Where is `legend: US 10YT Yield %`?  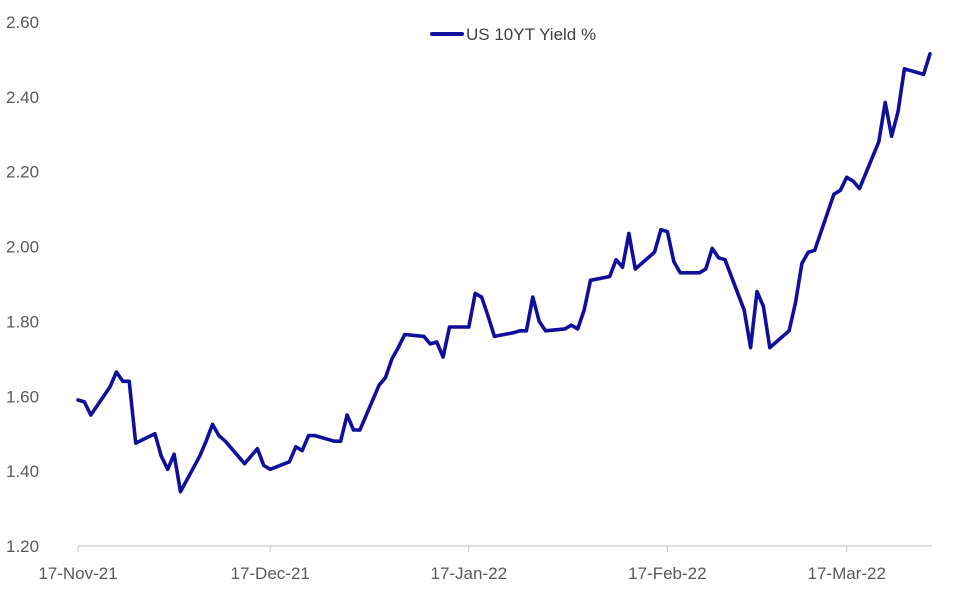 legend: US 10YT Yield % is located at coordinates (513, 34).